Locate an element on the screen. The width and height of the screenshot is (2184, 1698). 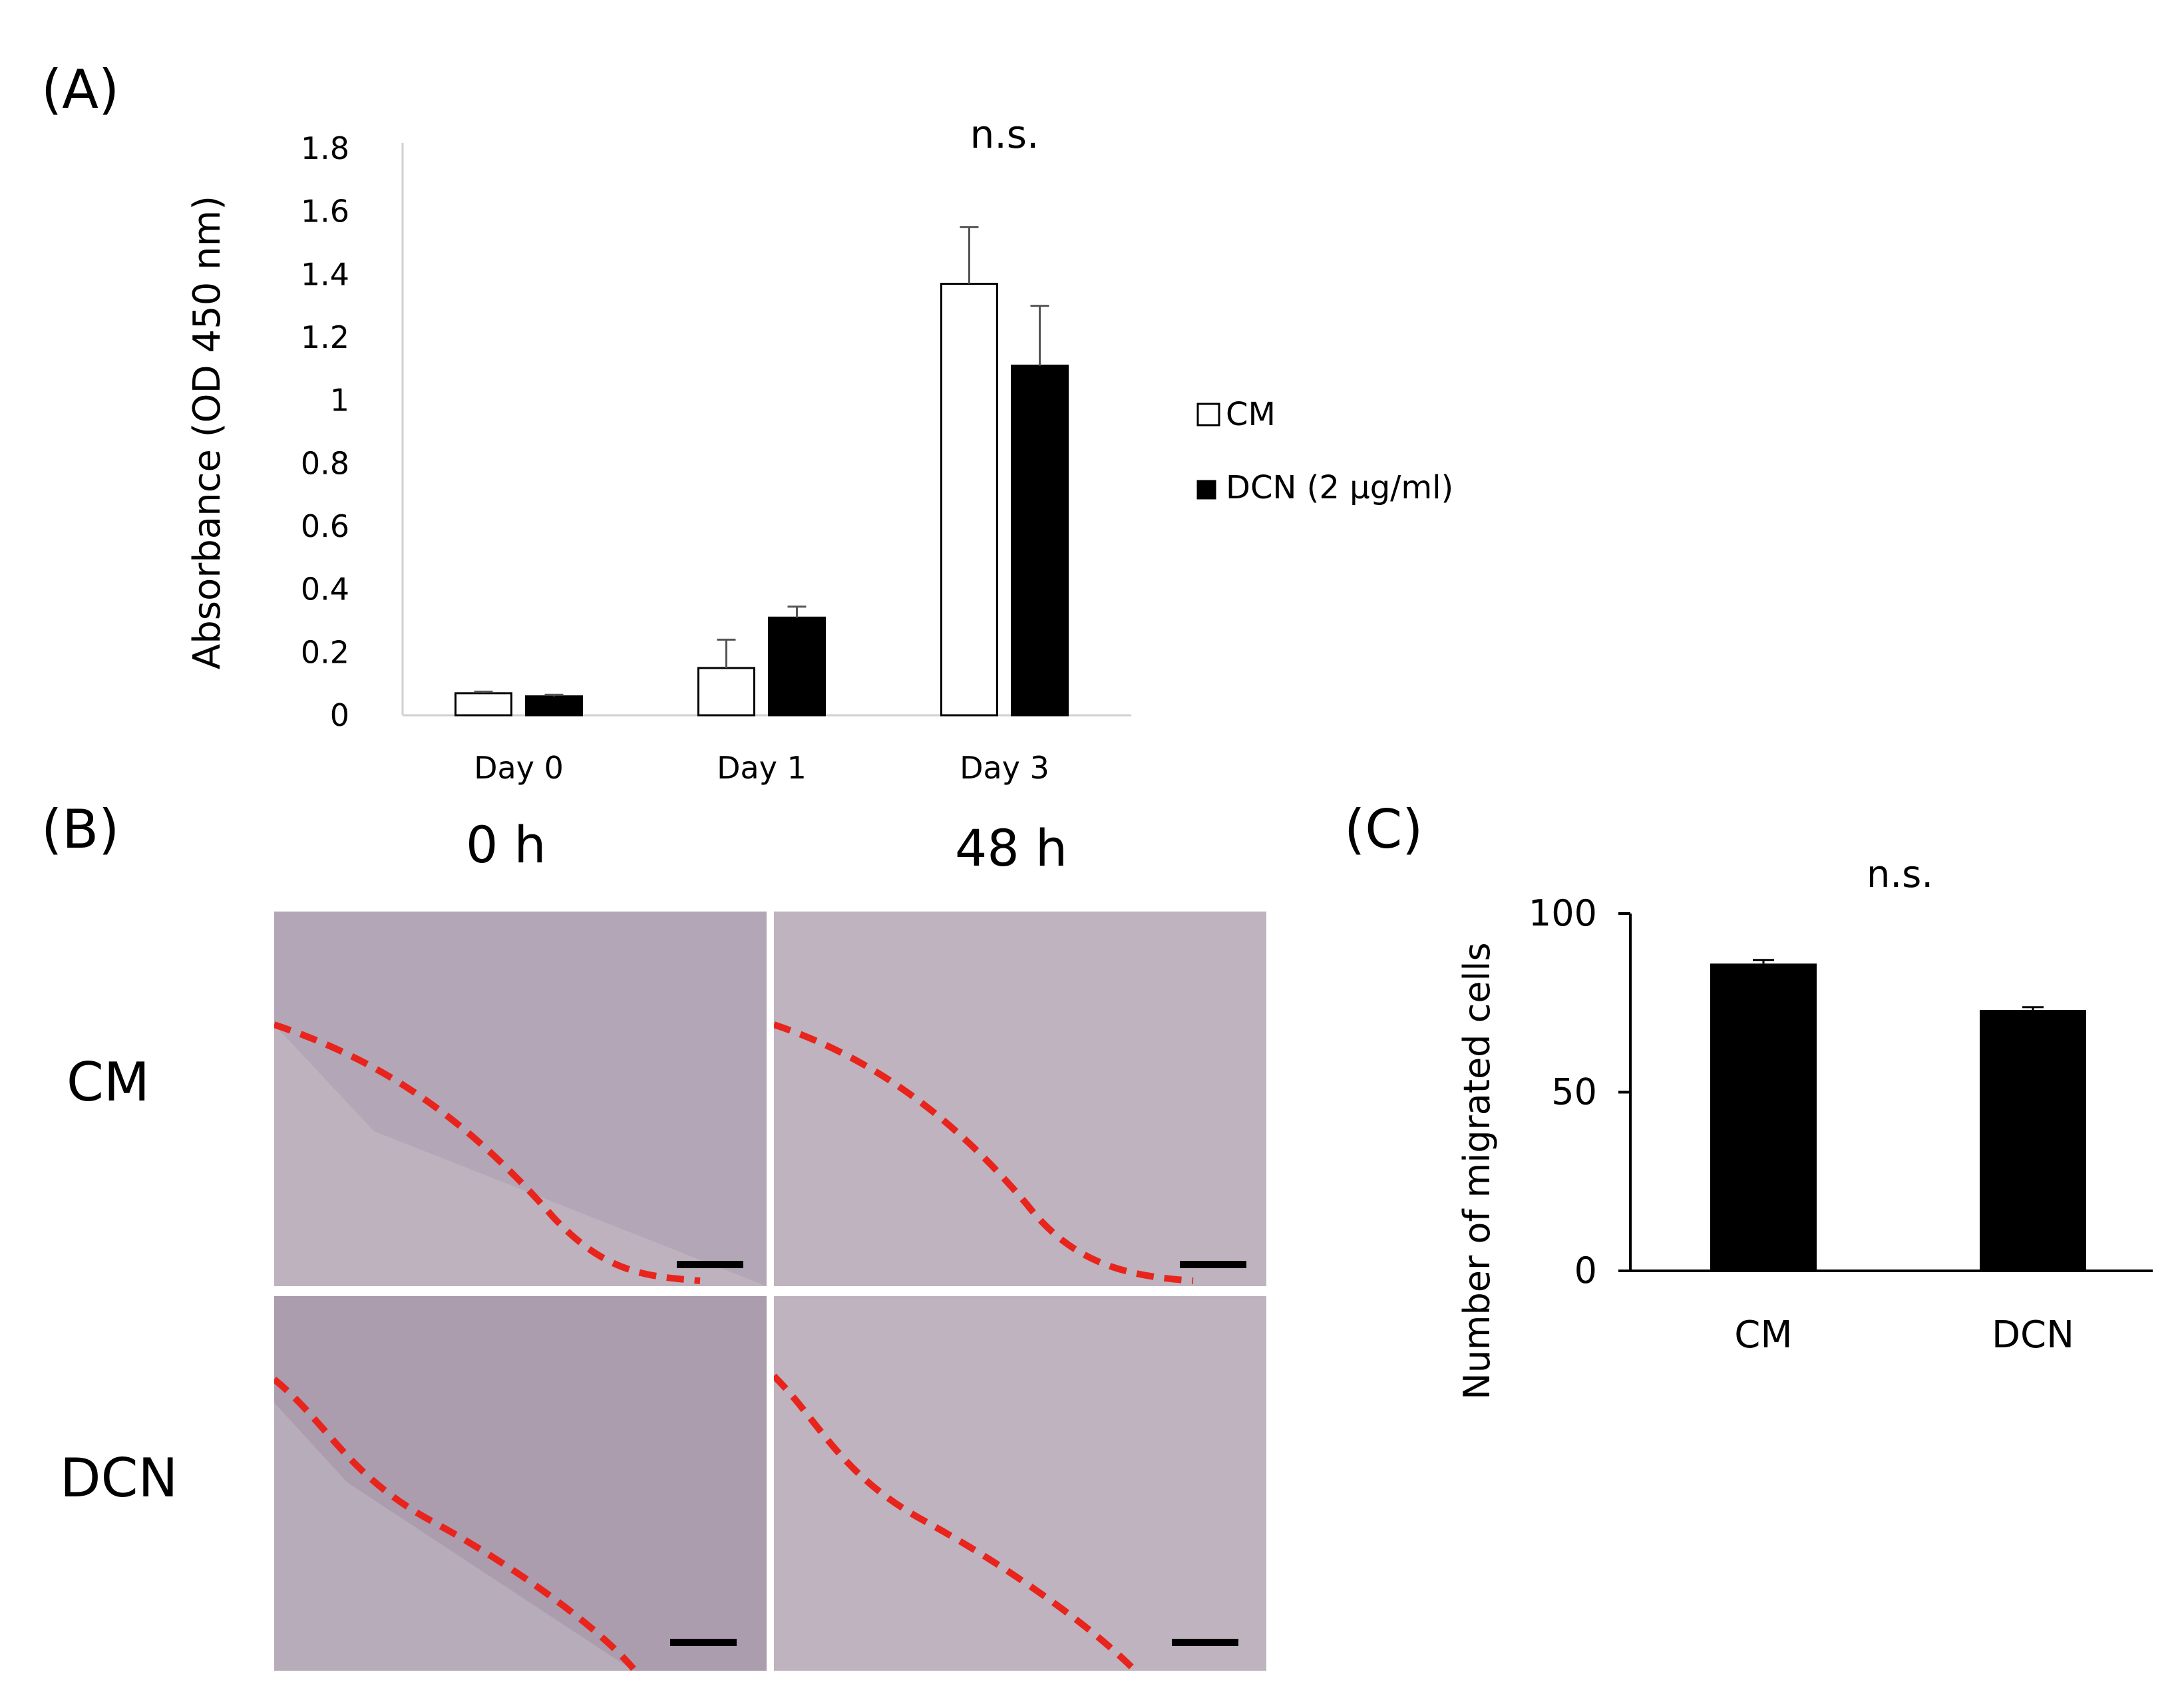
legend-label: DCN (2 μg/ml) is located at coordinates (1339, 487).